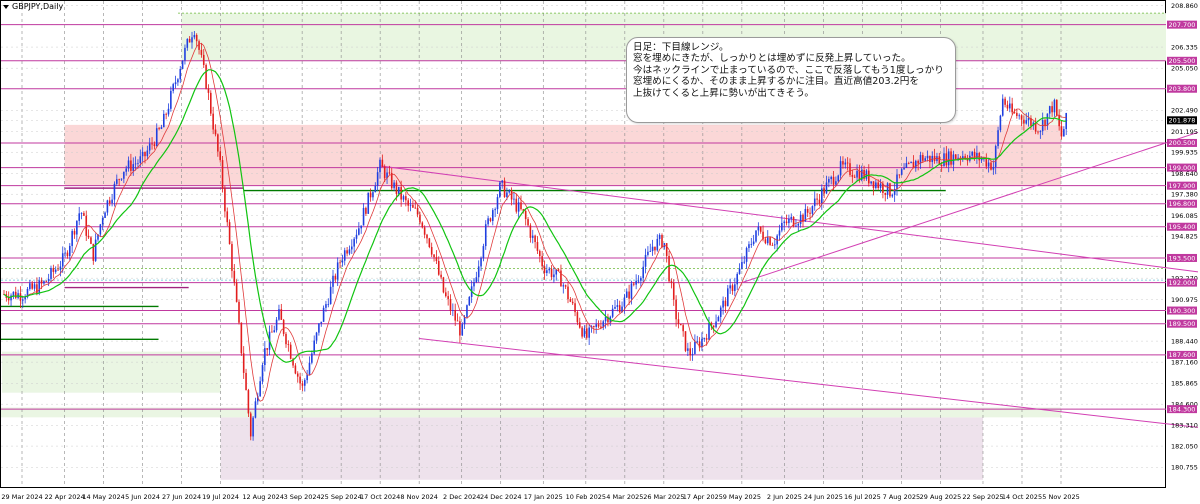  What do you see at coordinates (1184, 195) in the screenshot?
I see `y-tick-label: 197.380` at bounding box center [1184, 195].